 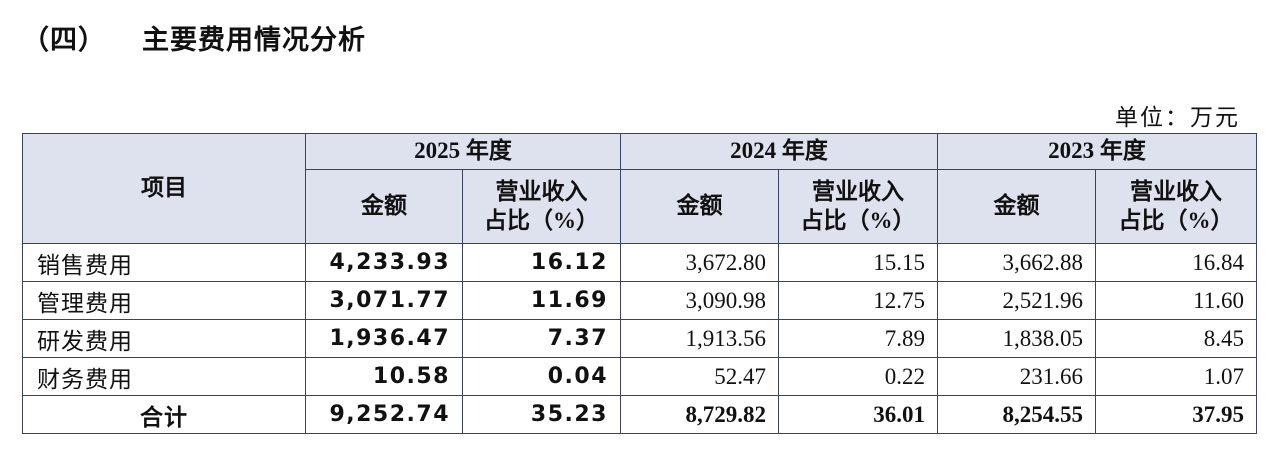 I want to click on value-cell: 12.75, so click(x=858, y=300).